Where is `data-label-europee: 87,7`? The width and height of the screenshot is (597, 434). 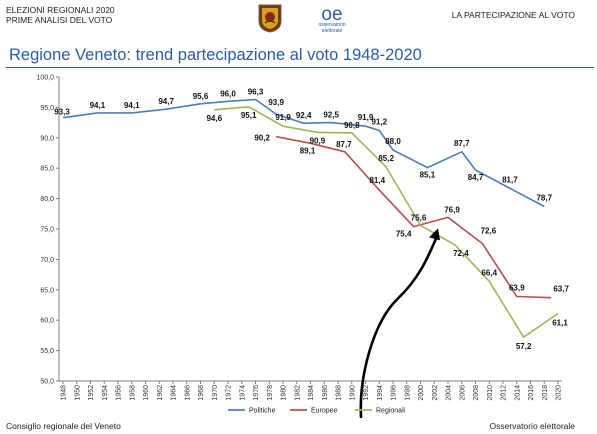
data-label-europee: 87,7 is located at coordinates (344, 144).